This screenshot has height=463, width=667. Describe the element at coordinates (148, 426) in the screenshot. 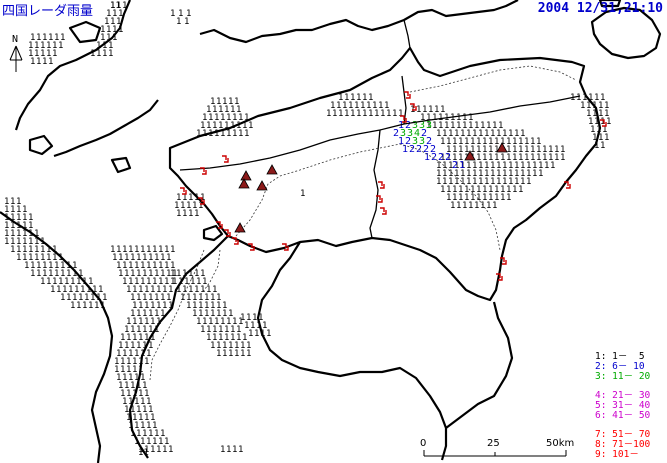

I see `rain-mark-592: 1` at that location.